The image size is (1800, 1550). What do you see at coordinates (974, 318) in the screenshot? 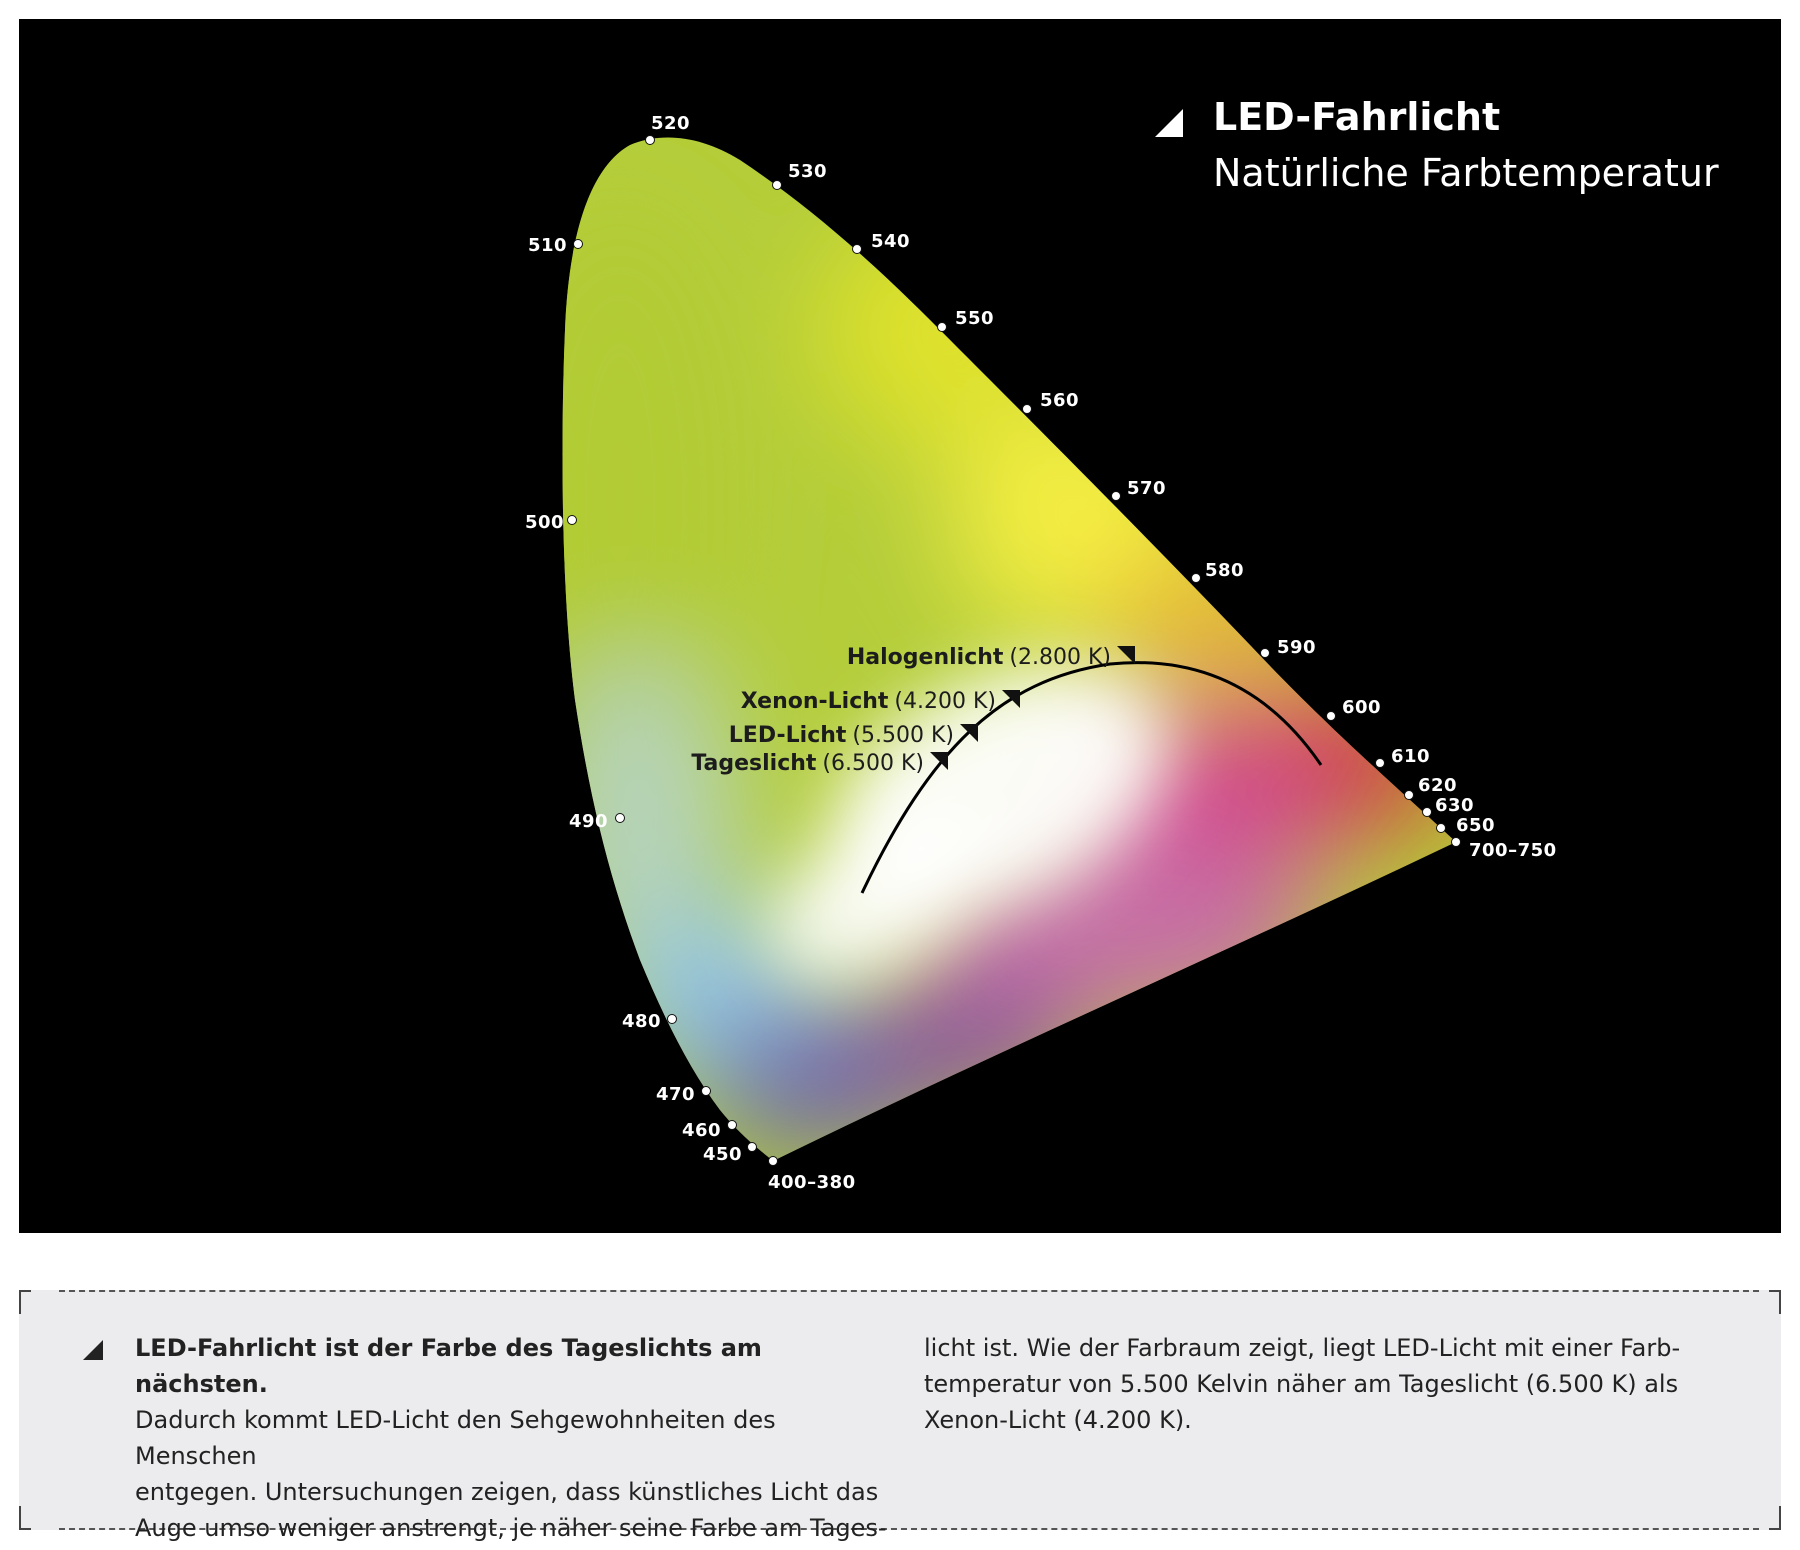
I see `wavelength-label: 550` at bounding box center [974, 318].